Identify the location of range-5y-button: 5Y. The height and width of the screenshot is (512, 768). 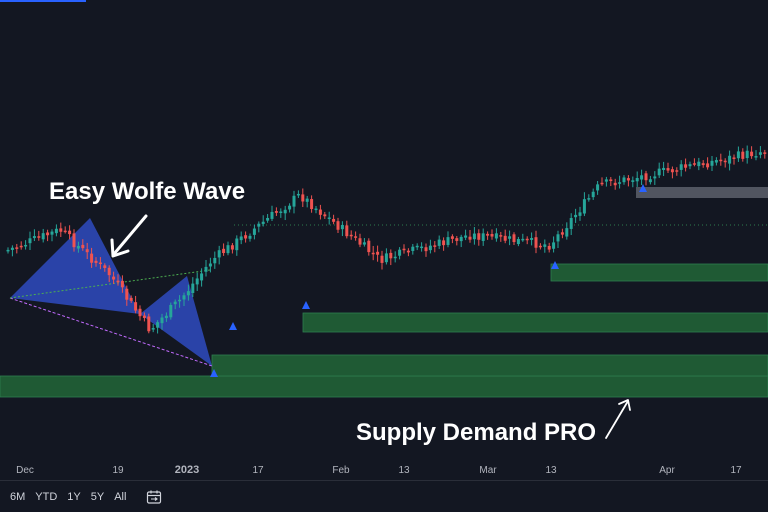
(97, 496).